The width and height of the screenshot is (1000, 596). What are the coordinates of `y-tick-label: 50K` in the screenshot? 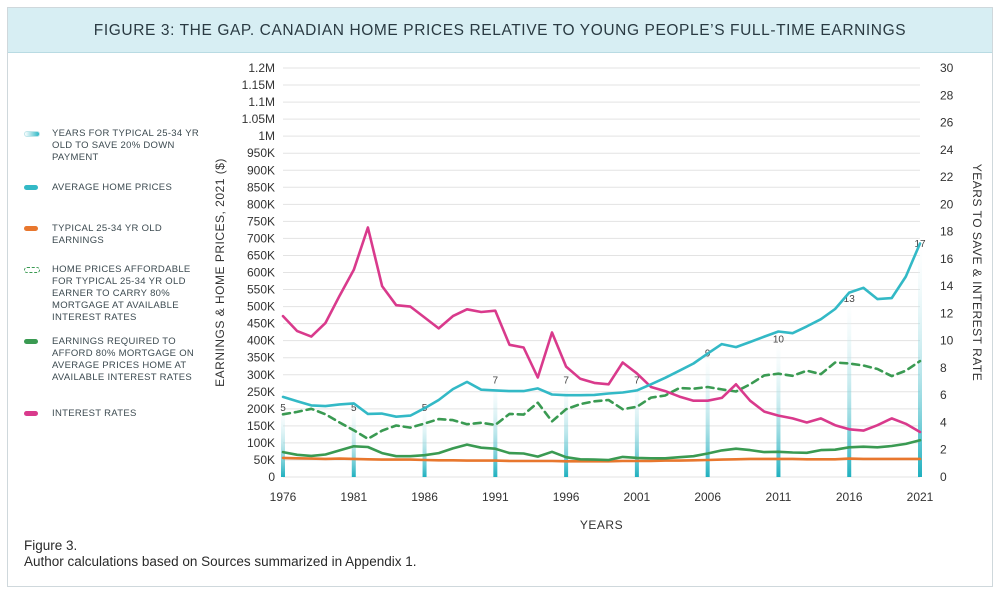 It's located at (264, 460).